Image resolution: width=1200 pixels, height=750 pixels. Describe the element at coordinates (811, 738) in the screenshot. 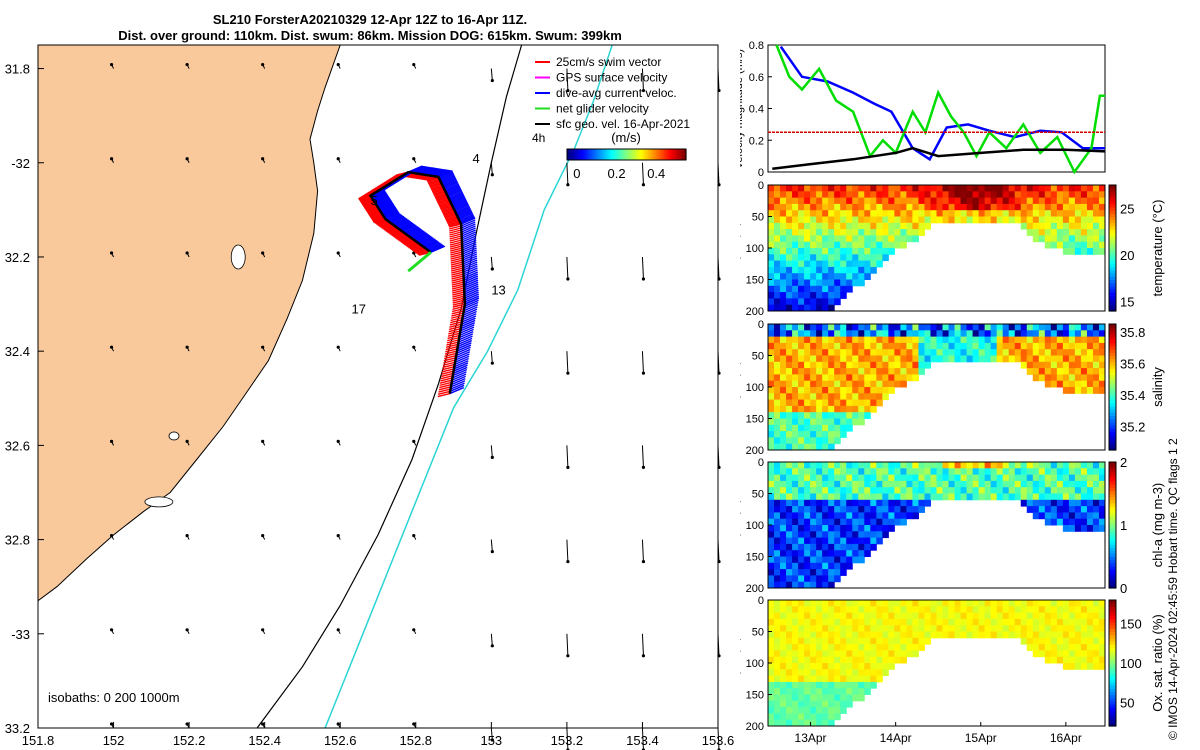

I see `time-tick-label: 13Apr` at that location.